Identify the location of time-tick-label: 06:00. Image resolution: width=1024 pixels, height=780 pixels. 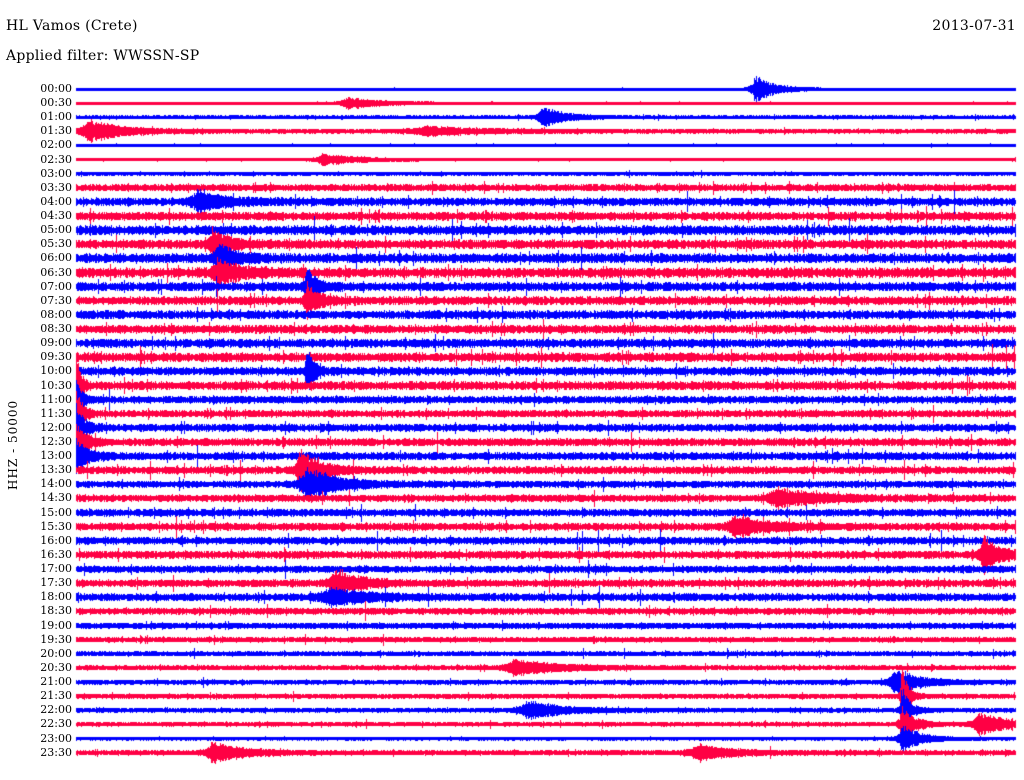
(56, 258).